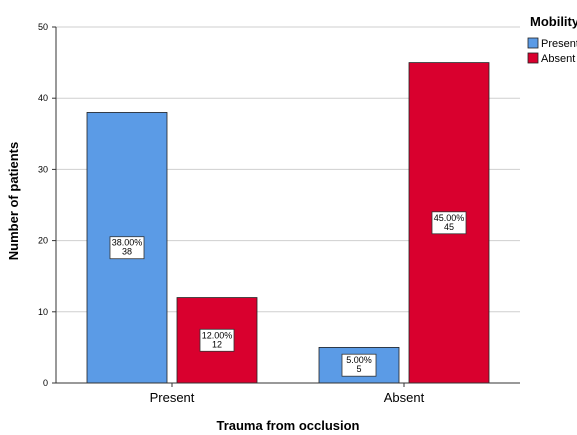  What do you see at coordinates (559, 44) in the screenshot?
I see `legend-label-present: Present` at bounding box center [559, 44].